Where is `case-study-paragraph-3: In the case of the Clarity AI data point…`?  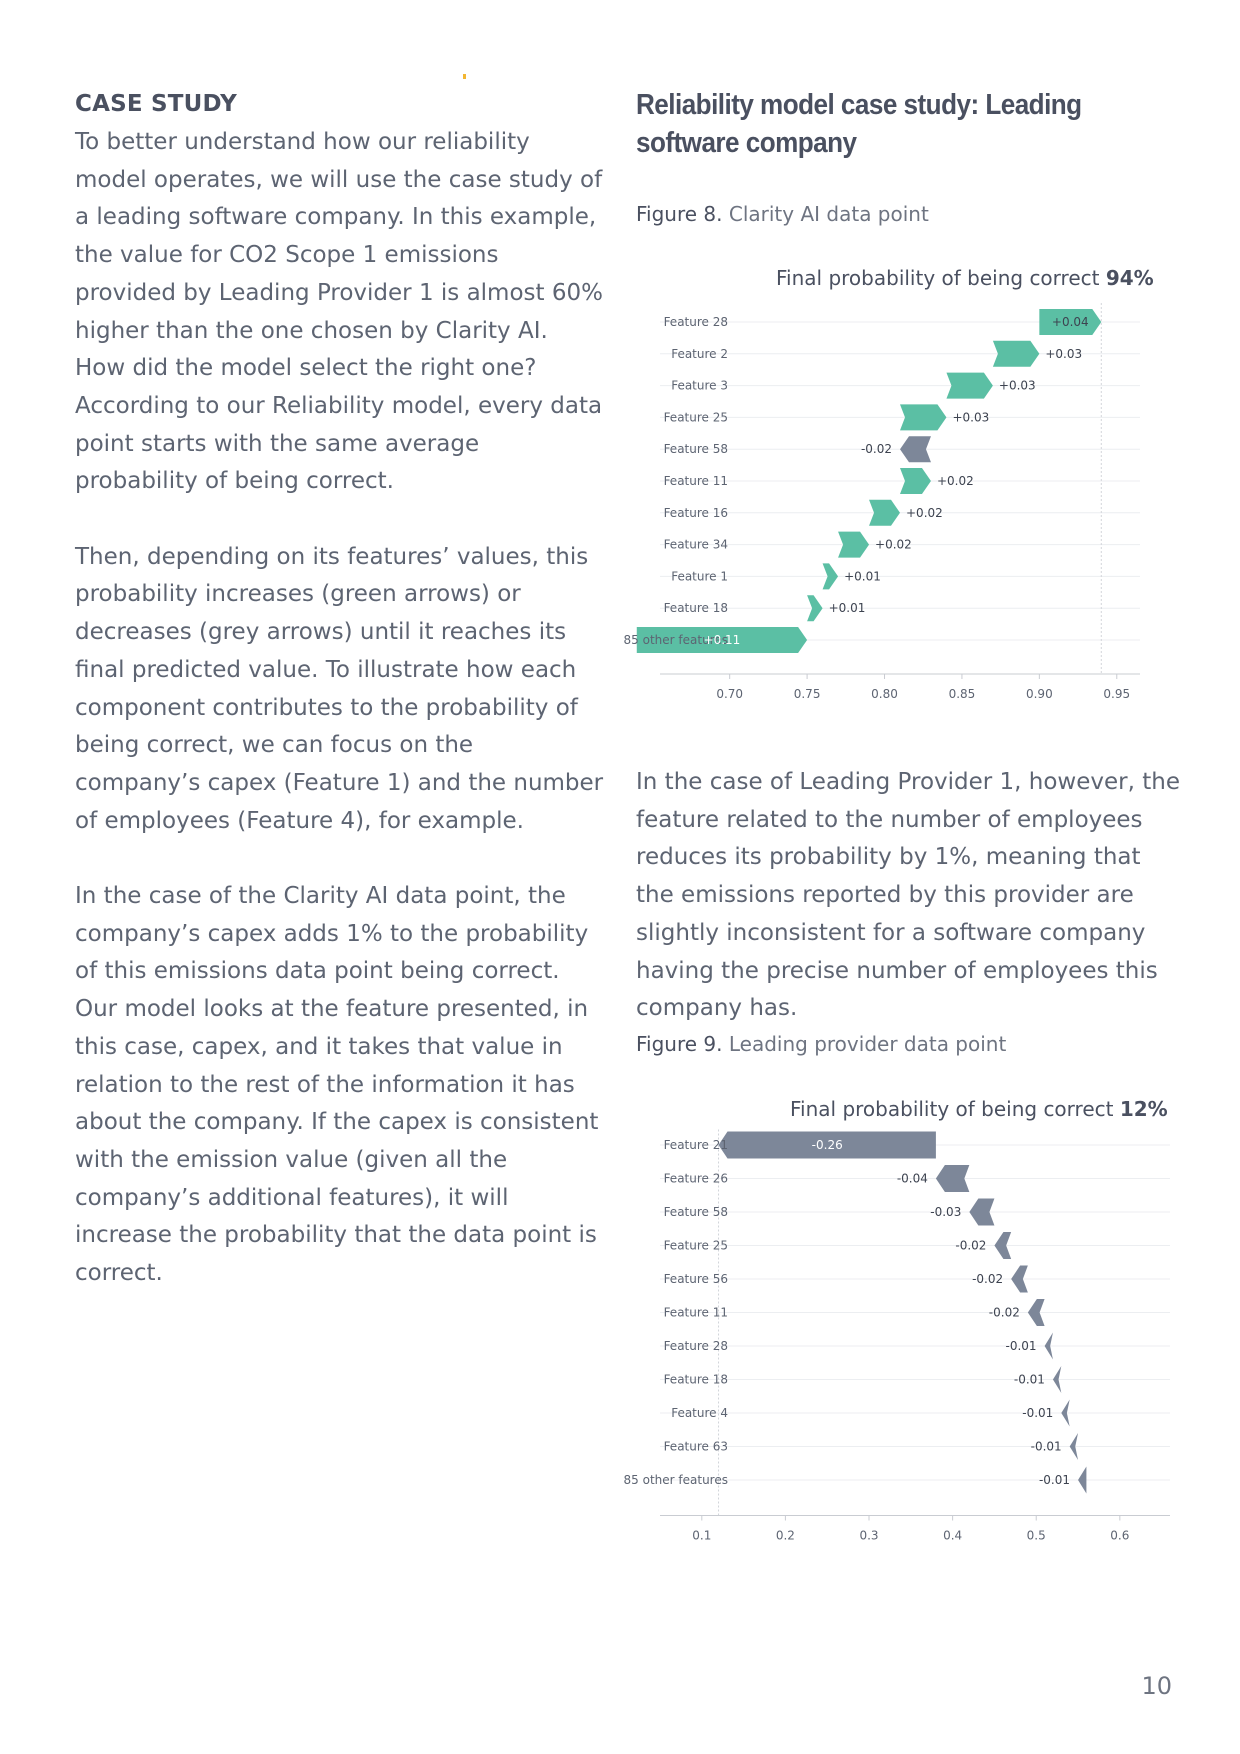 case-study-paragraph-3: In the case of the Clarity AI data point… is located at coordinates (337, 1085).